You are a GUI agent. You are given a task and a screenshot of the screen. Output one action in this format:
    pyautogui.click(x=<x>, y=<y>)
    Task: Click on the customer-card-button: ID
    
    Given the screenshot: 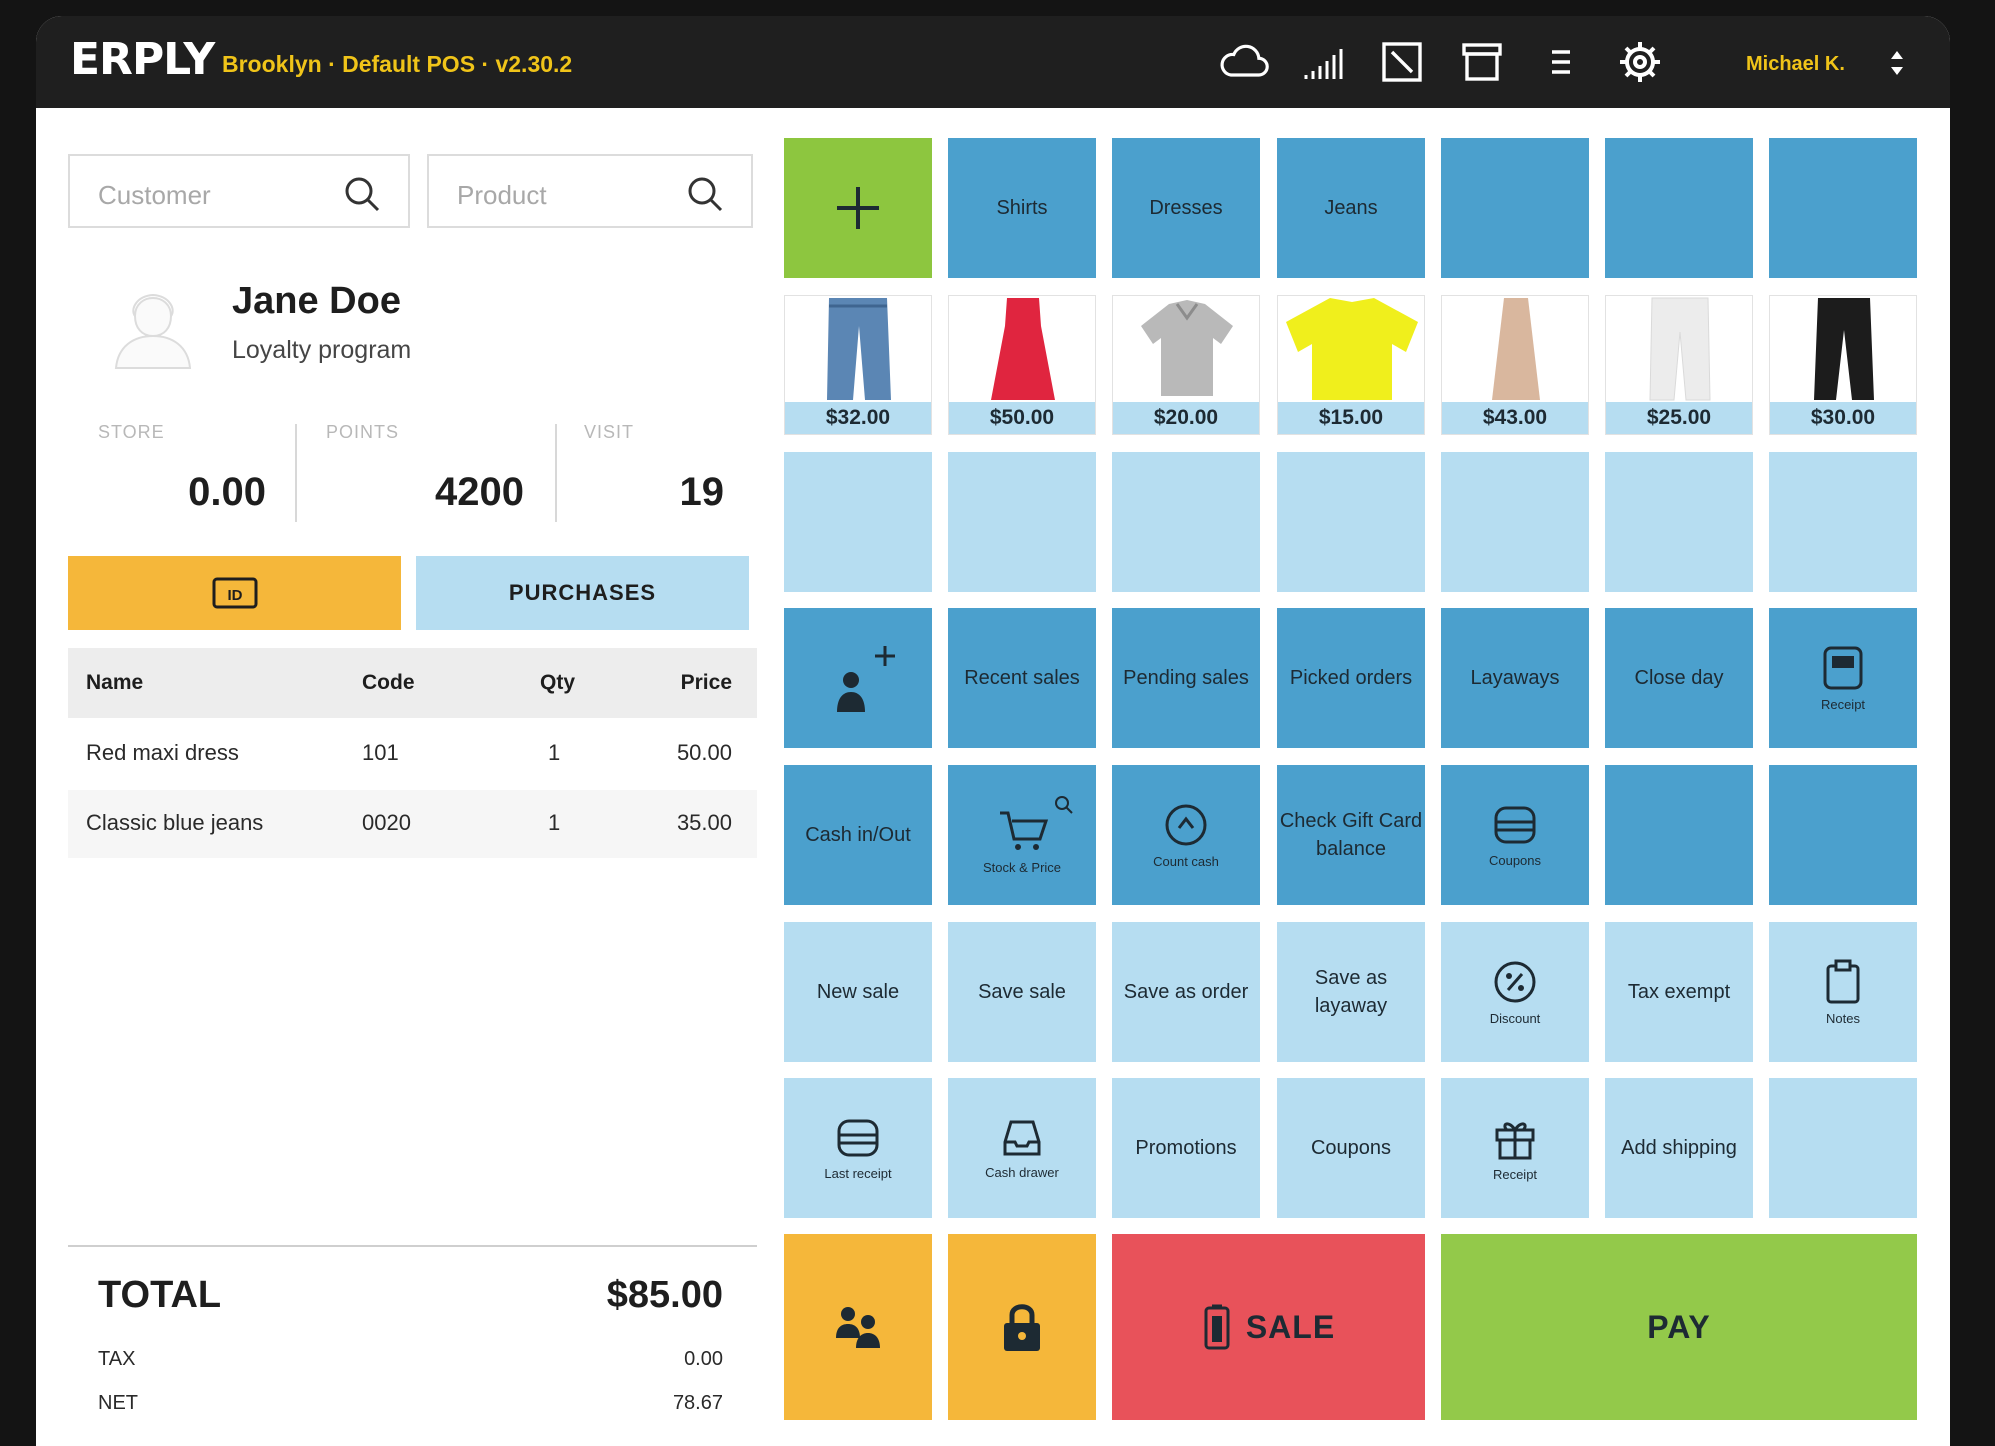 What is the action you would take?
    pyautogui.click(x=234, y=593)
    